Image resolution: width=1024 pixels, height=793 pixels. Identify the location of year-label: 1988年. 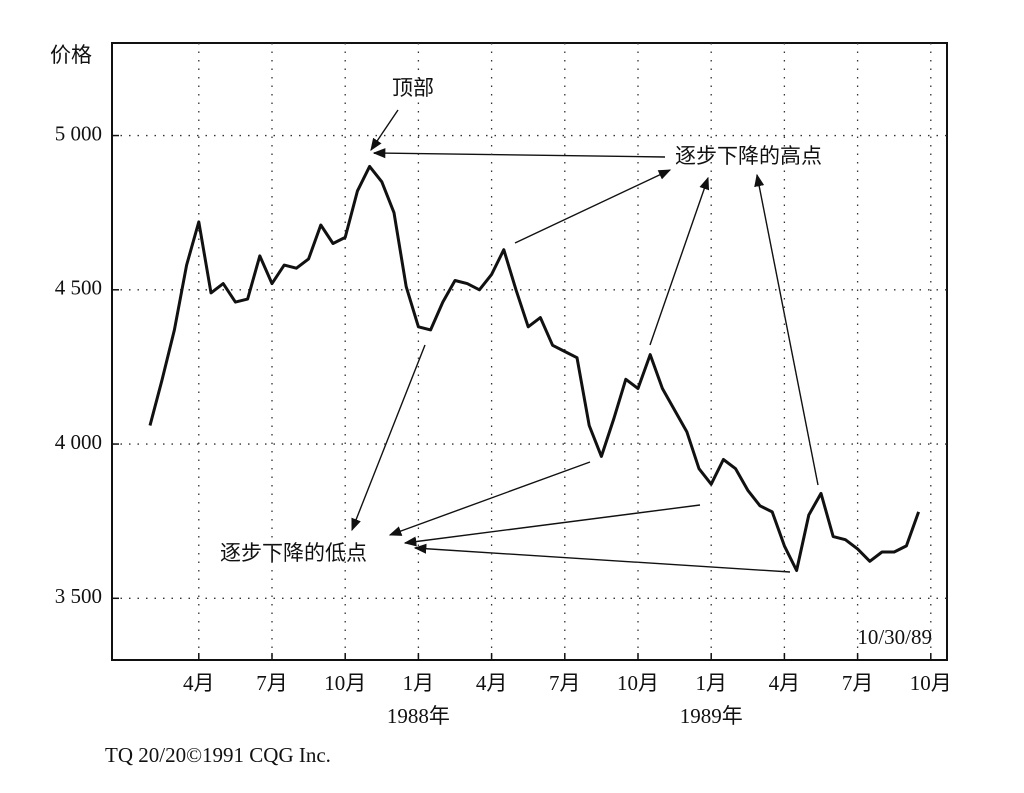
(418, 716).